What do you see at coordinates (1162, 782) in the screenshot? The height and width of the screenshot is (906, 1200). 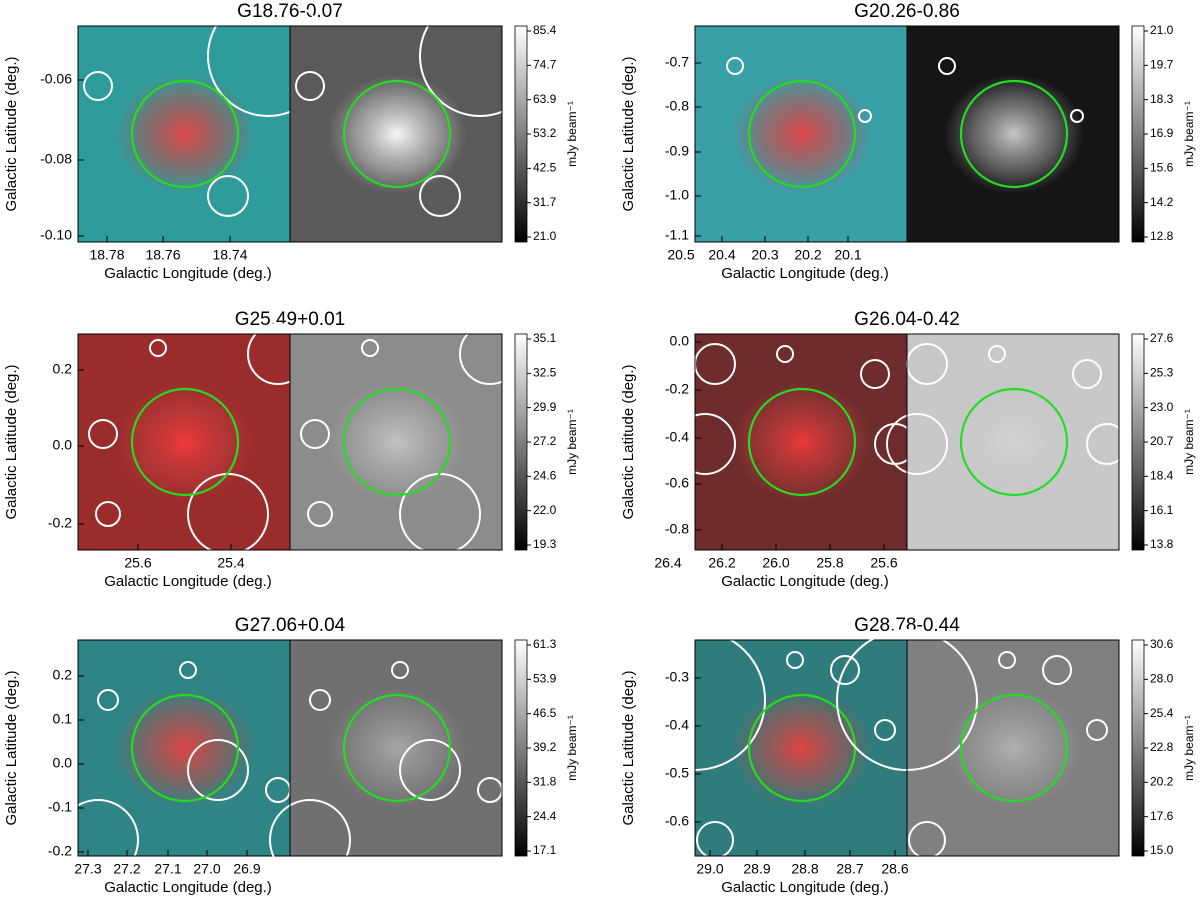 I see `colorbar-tick-label: 20.2` at bounding box center [1162, 782].